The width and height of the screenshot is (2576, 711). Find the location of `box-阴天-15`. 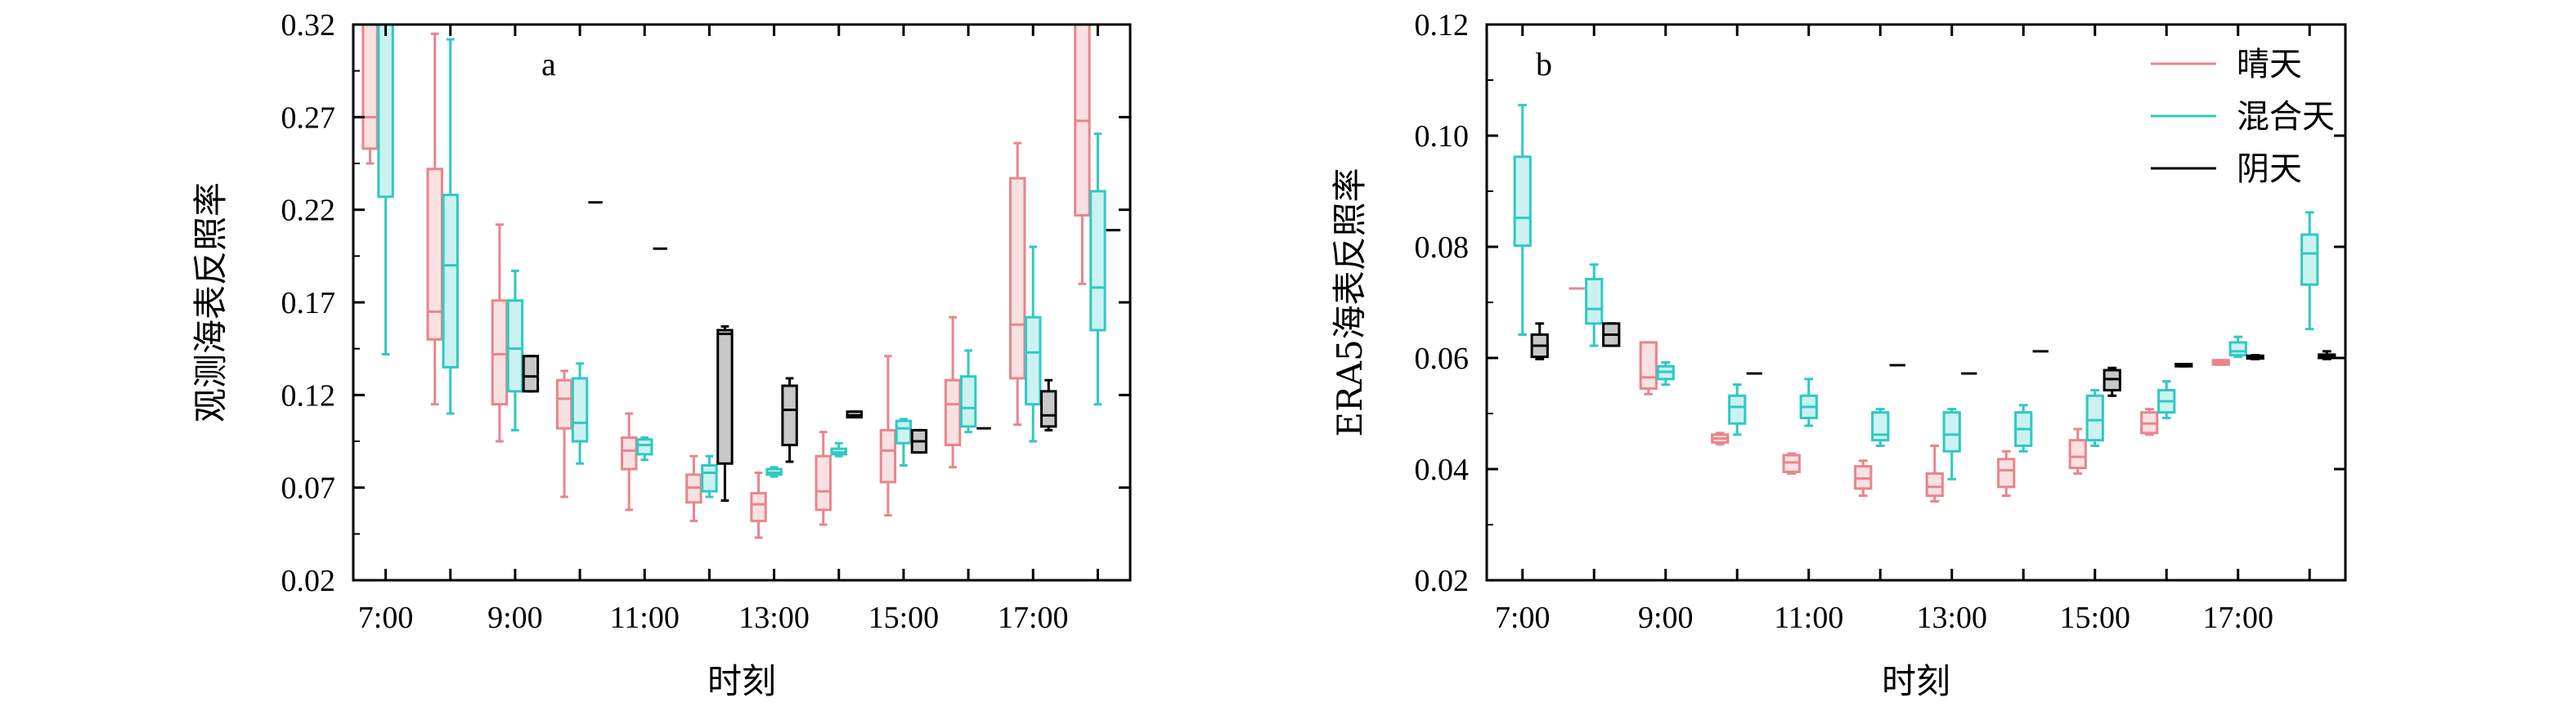

box-阴天-15 is located at coordinates (919, 441).